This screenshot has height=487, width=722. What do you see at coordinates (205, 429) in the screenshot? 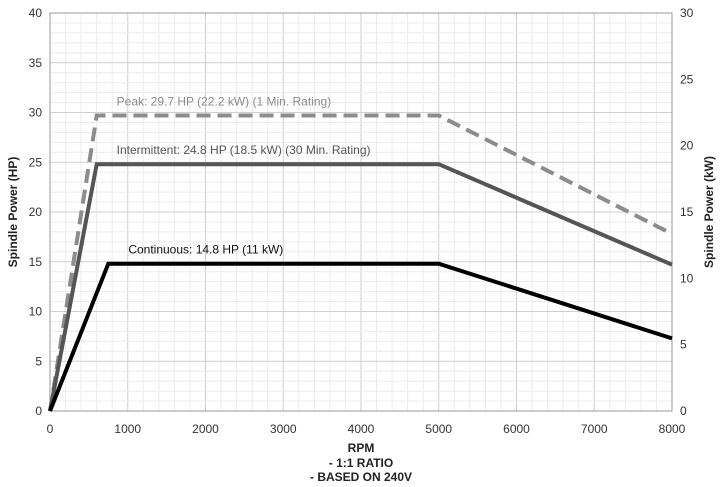
I see `x-tick-label: 2000` at bounding box center [205, 429].